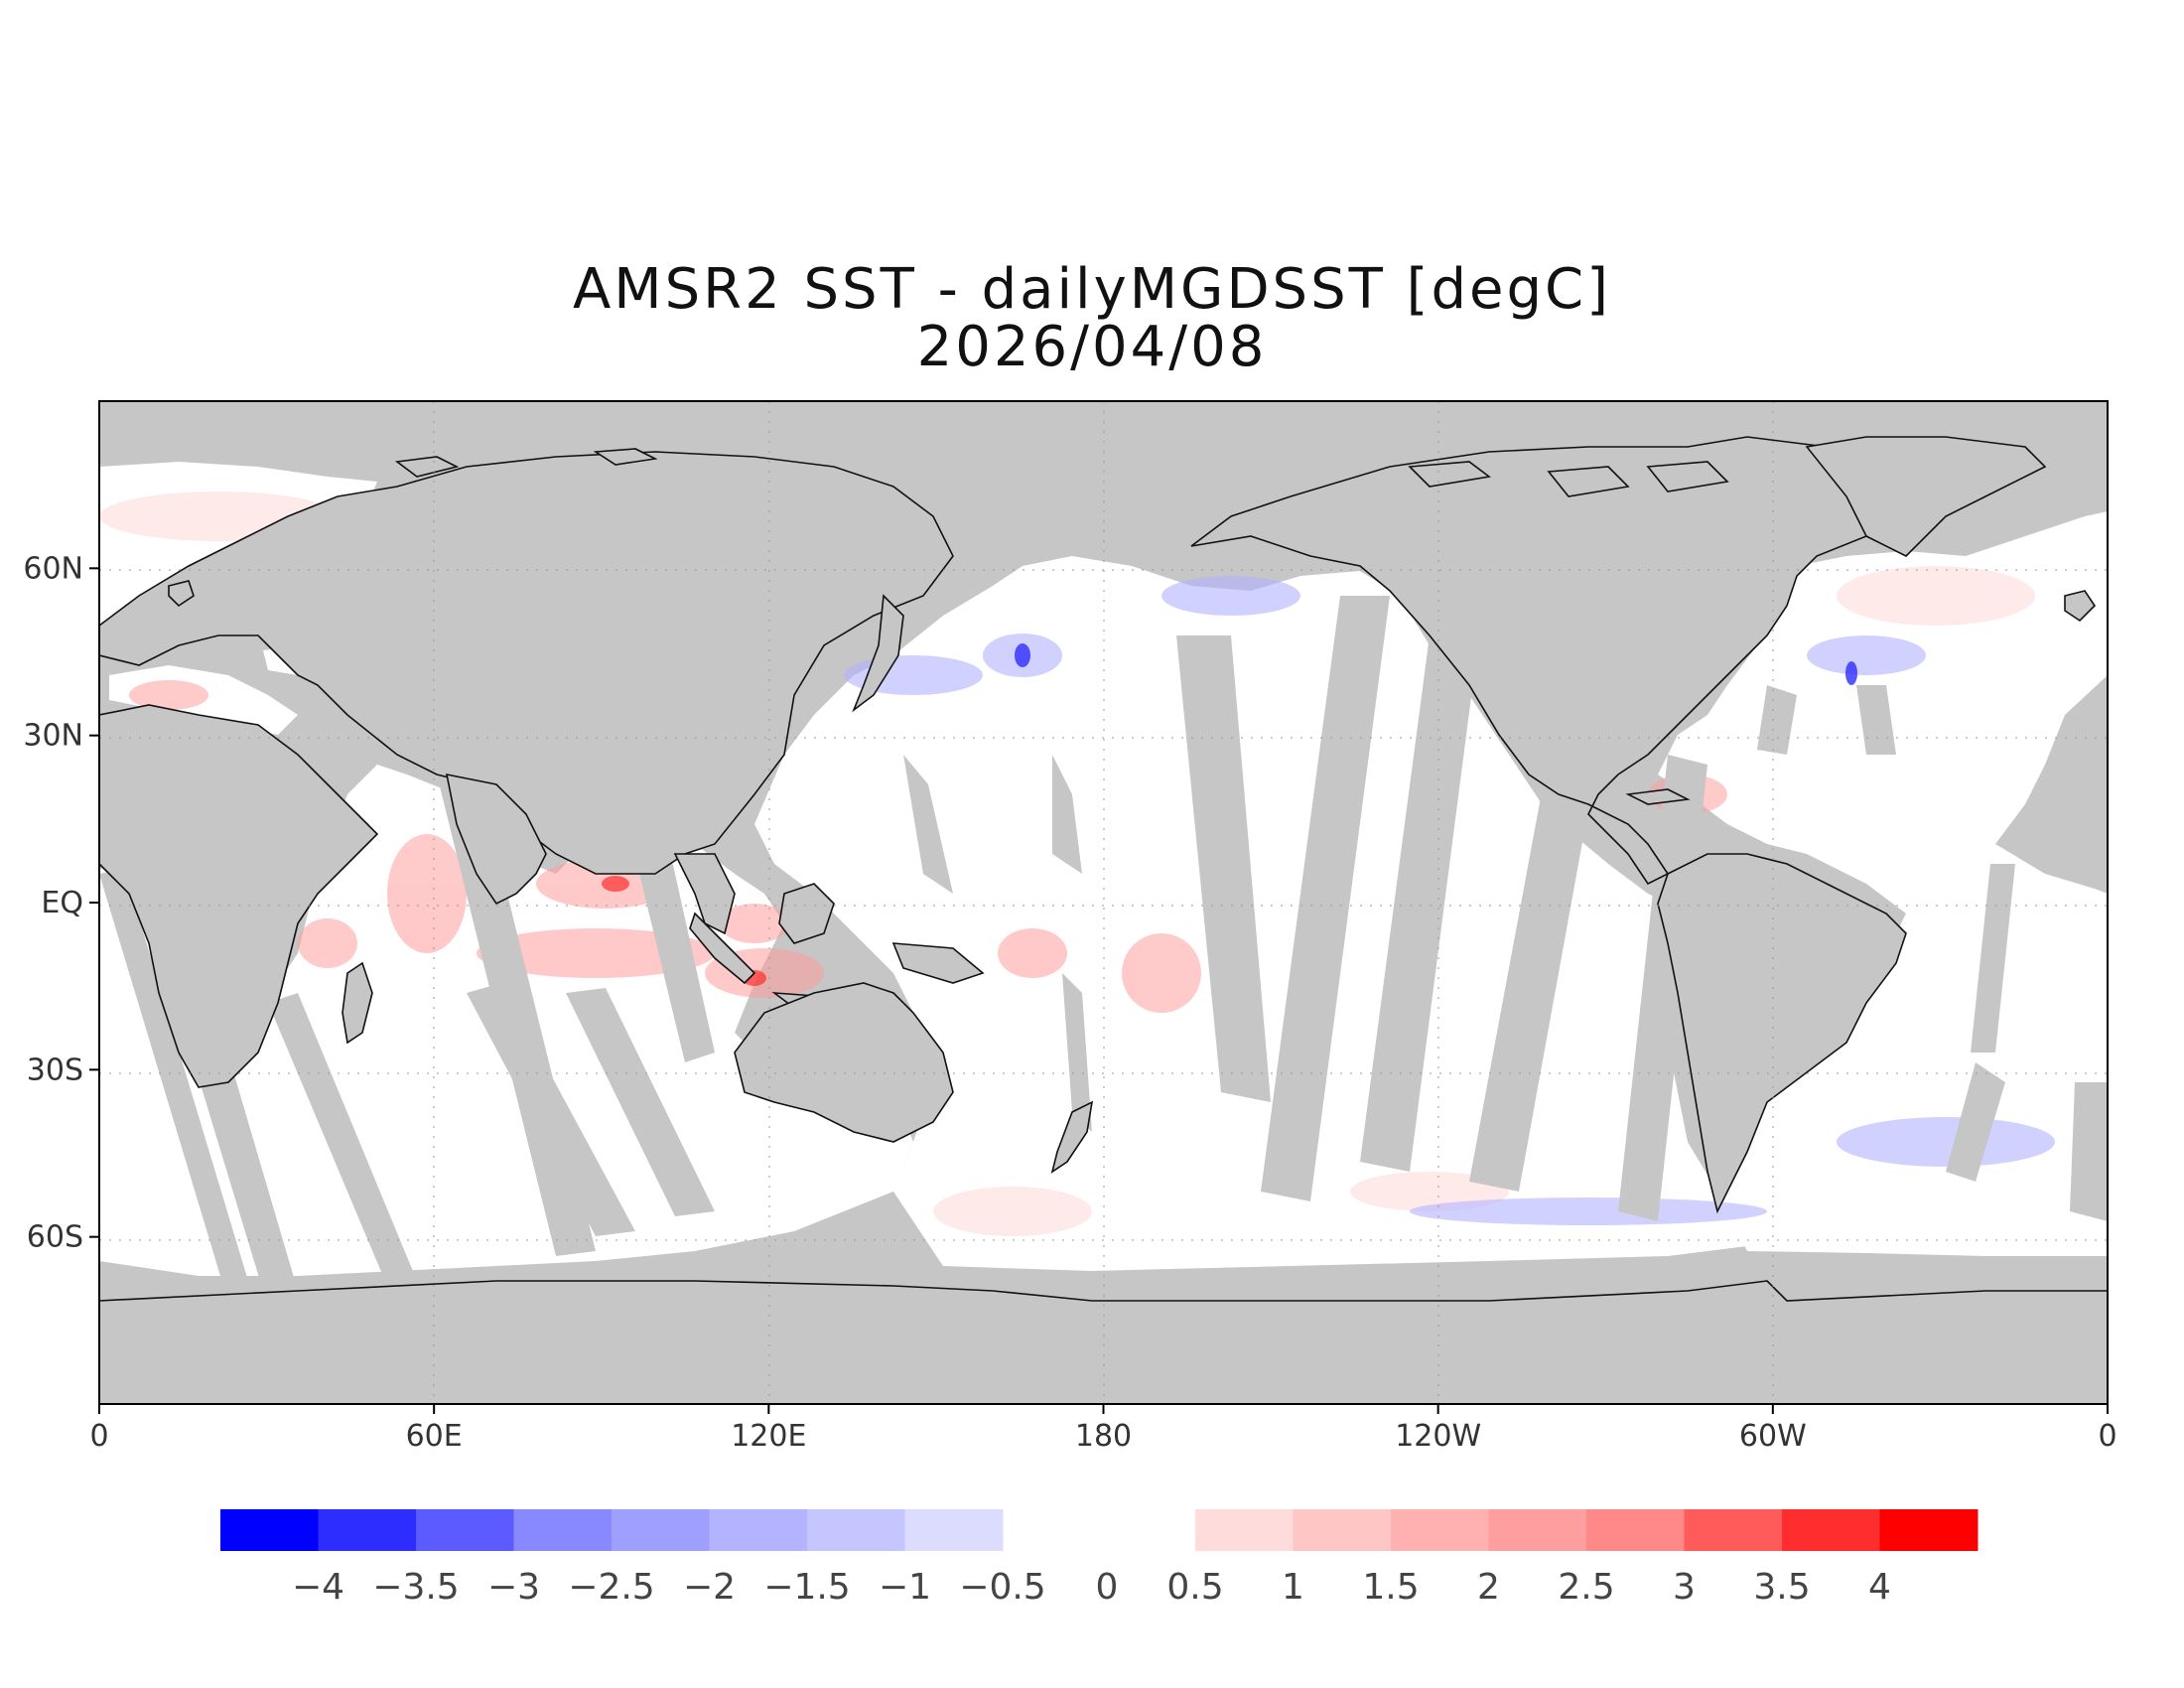 The height and width of the screenshot is (1688, 2184). I want to click on colorbar-label-positive: 3.5, so click(1781, 1587).